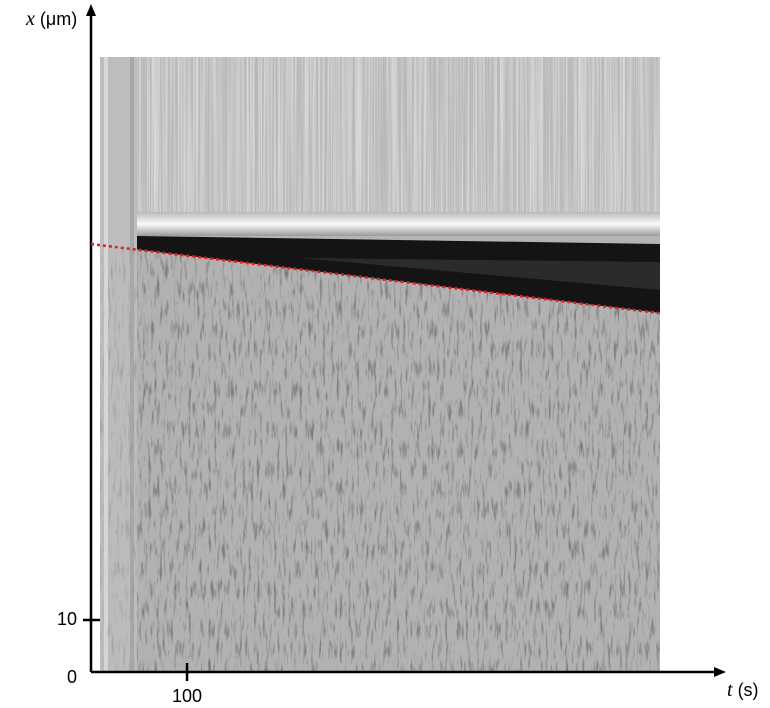 The height and width of the screenshot is (708, 770). I want to click on y-axis-var: x, so click(30, 19).